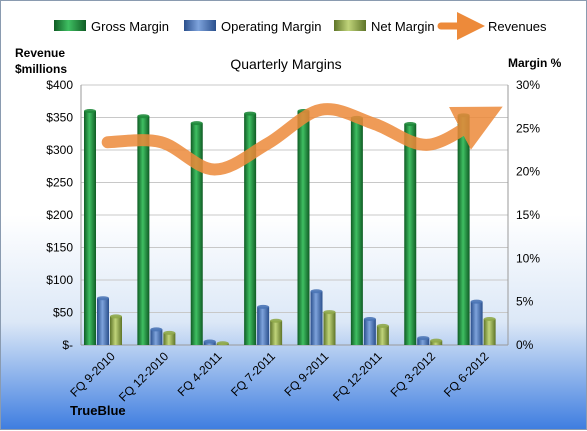 The height and width of the screenshot is (431, 587). What do you see at coordinates (285, 64) in the screenshot?
I see `chart-title: Quarterly Margins` at bounding box center [285, 64].